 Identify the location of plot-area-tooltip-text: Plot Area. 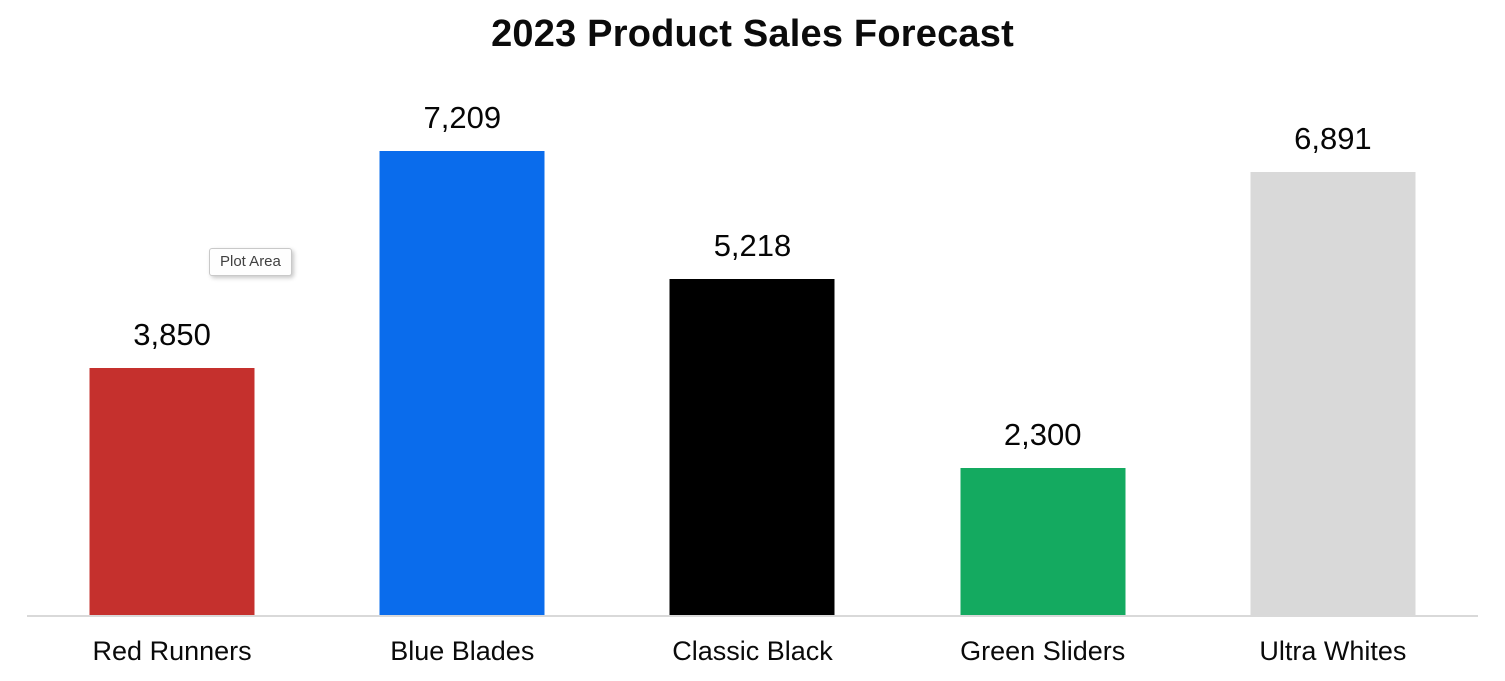
(250, 261).